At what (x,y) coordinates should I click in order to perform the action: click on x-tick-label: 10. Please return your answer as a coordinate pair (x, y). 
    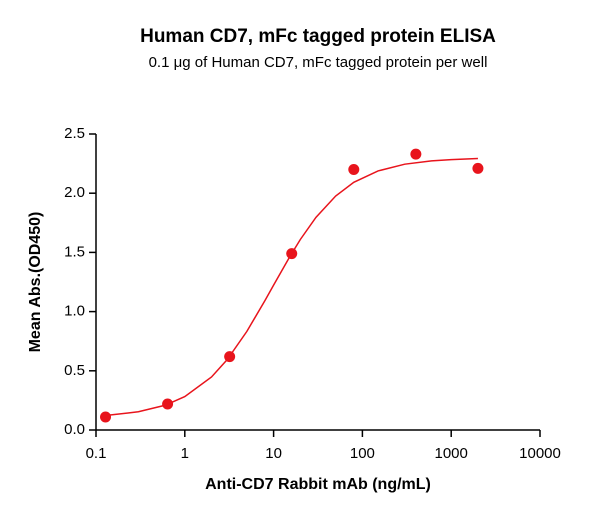
    Looking at the image, I should click on (273, 453).